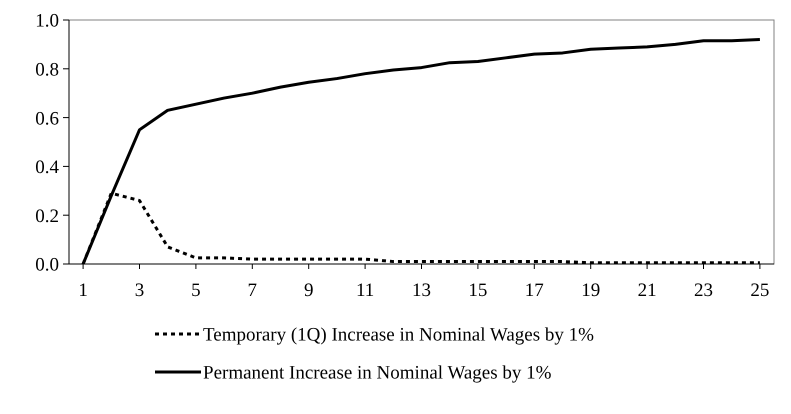 This screenshot has height=414, width=791. I want to click on y-tick-label: 0.4, so click(47, 167).